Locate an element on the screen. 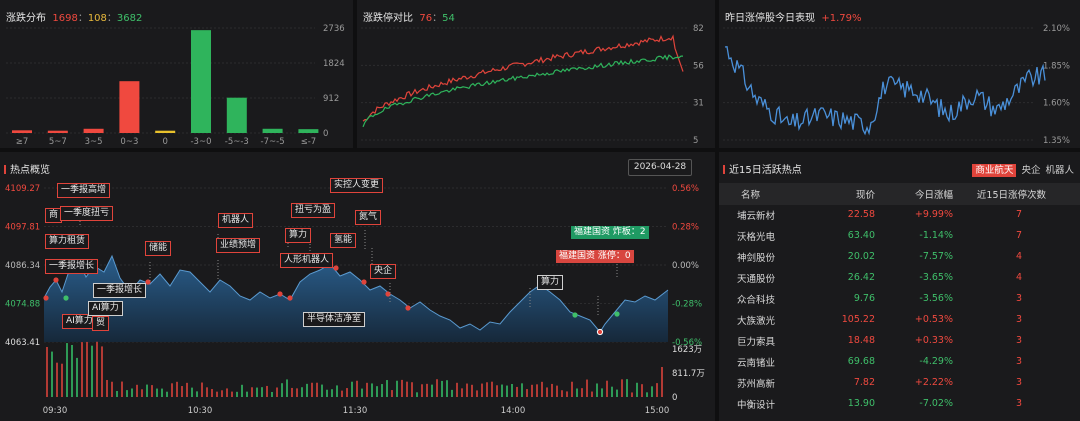 The width and height of the screenshot is (1080, 421). stock-price: 69.68 is located at coordinates (861, 361).